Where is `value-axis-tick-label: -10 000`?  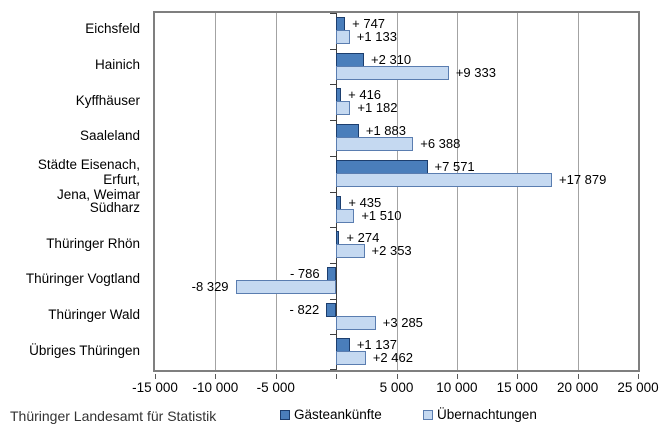
value-axis-tick-label: -10 000 is located at coordinates (215, 387).